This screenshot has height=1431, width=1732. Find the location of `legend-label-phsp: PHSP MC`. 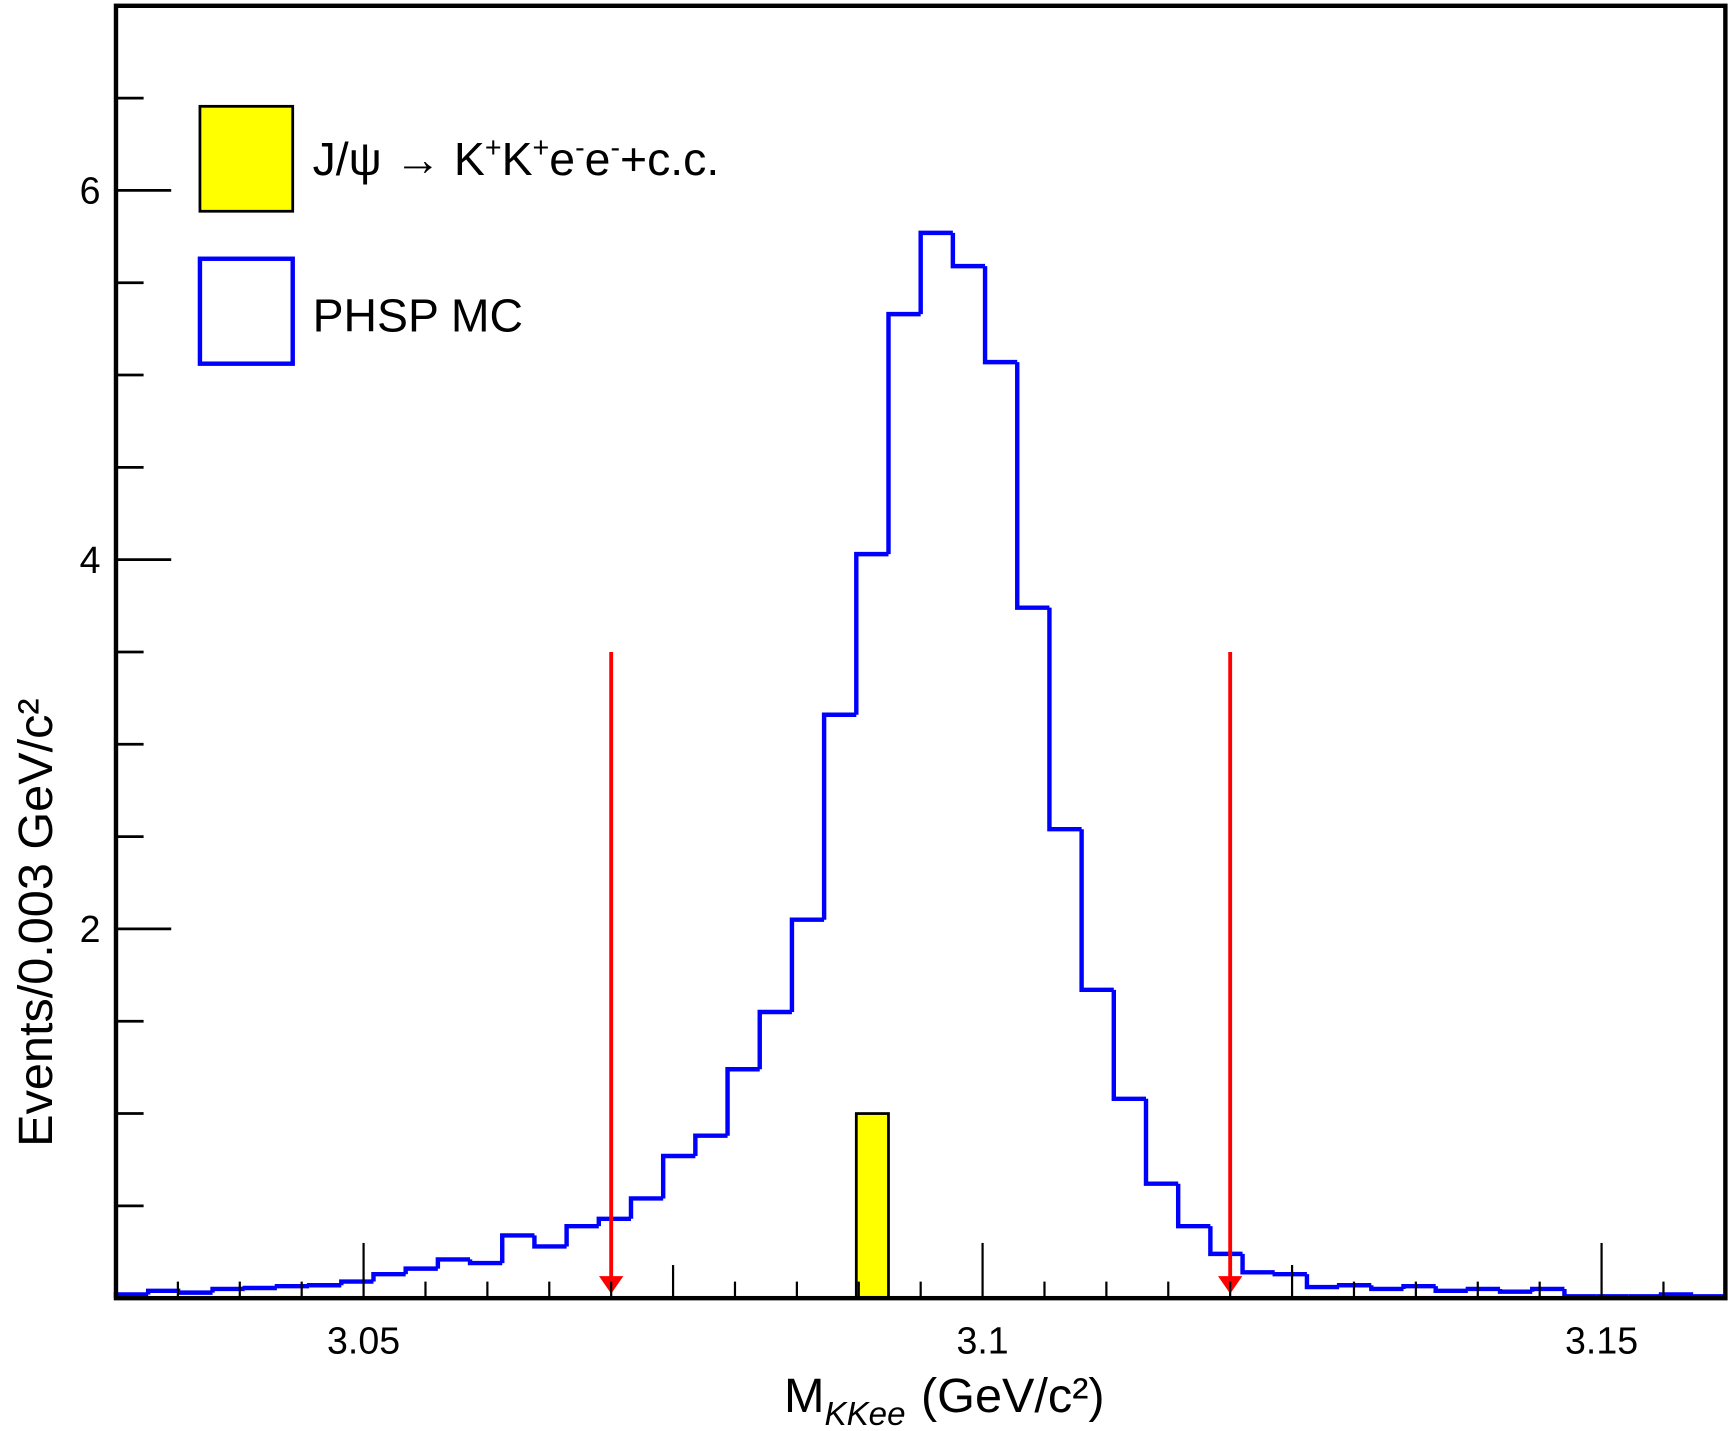

legend-label-phsp: PHSP MC is located at coordinates (418, 316).